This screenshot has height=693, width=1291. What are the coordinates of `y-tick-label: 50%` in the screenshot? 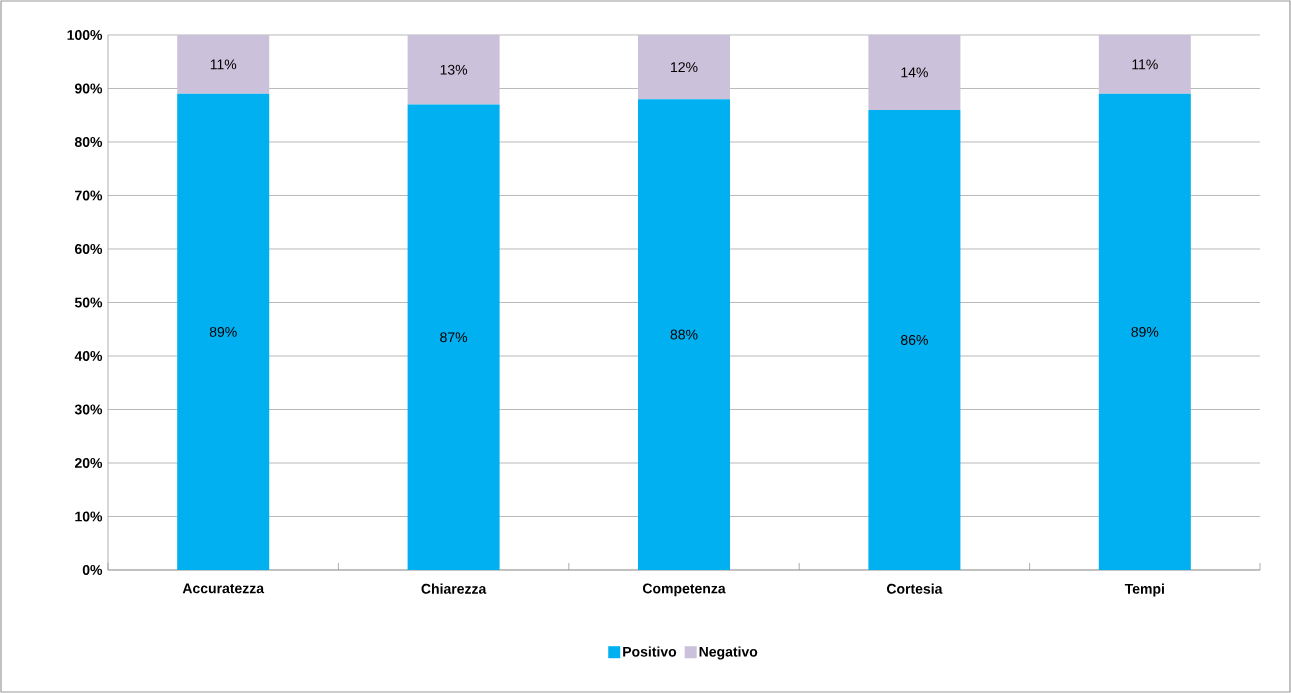 It's located at (88, 302).